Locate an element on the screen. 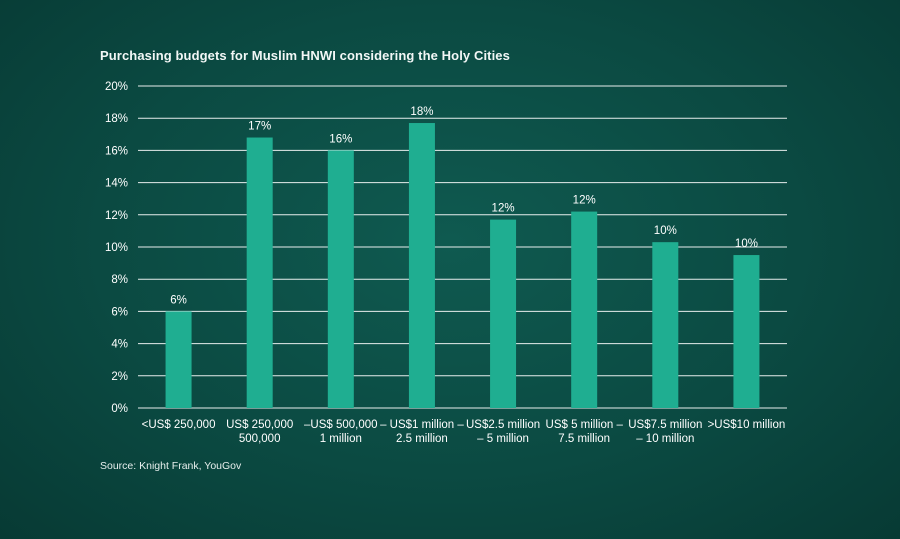  y-tick-label: 10% is located at coordinates (116, 248).